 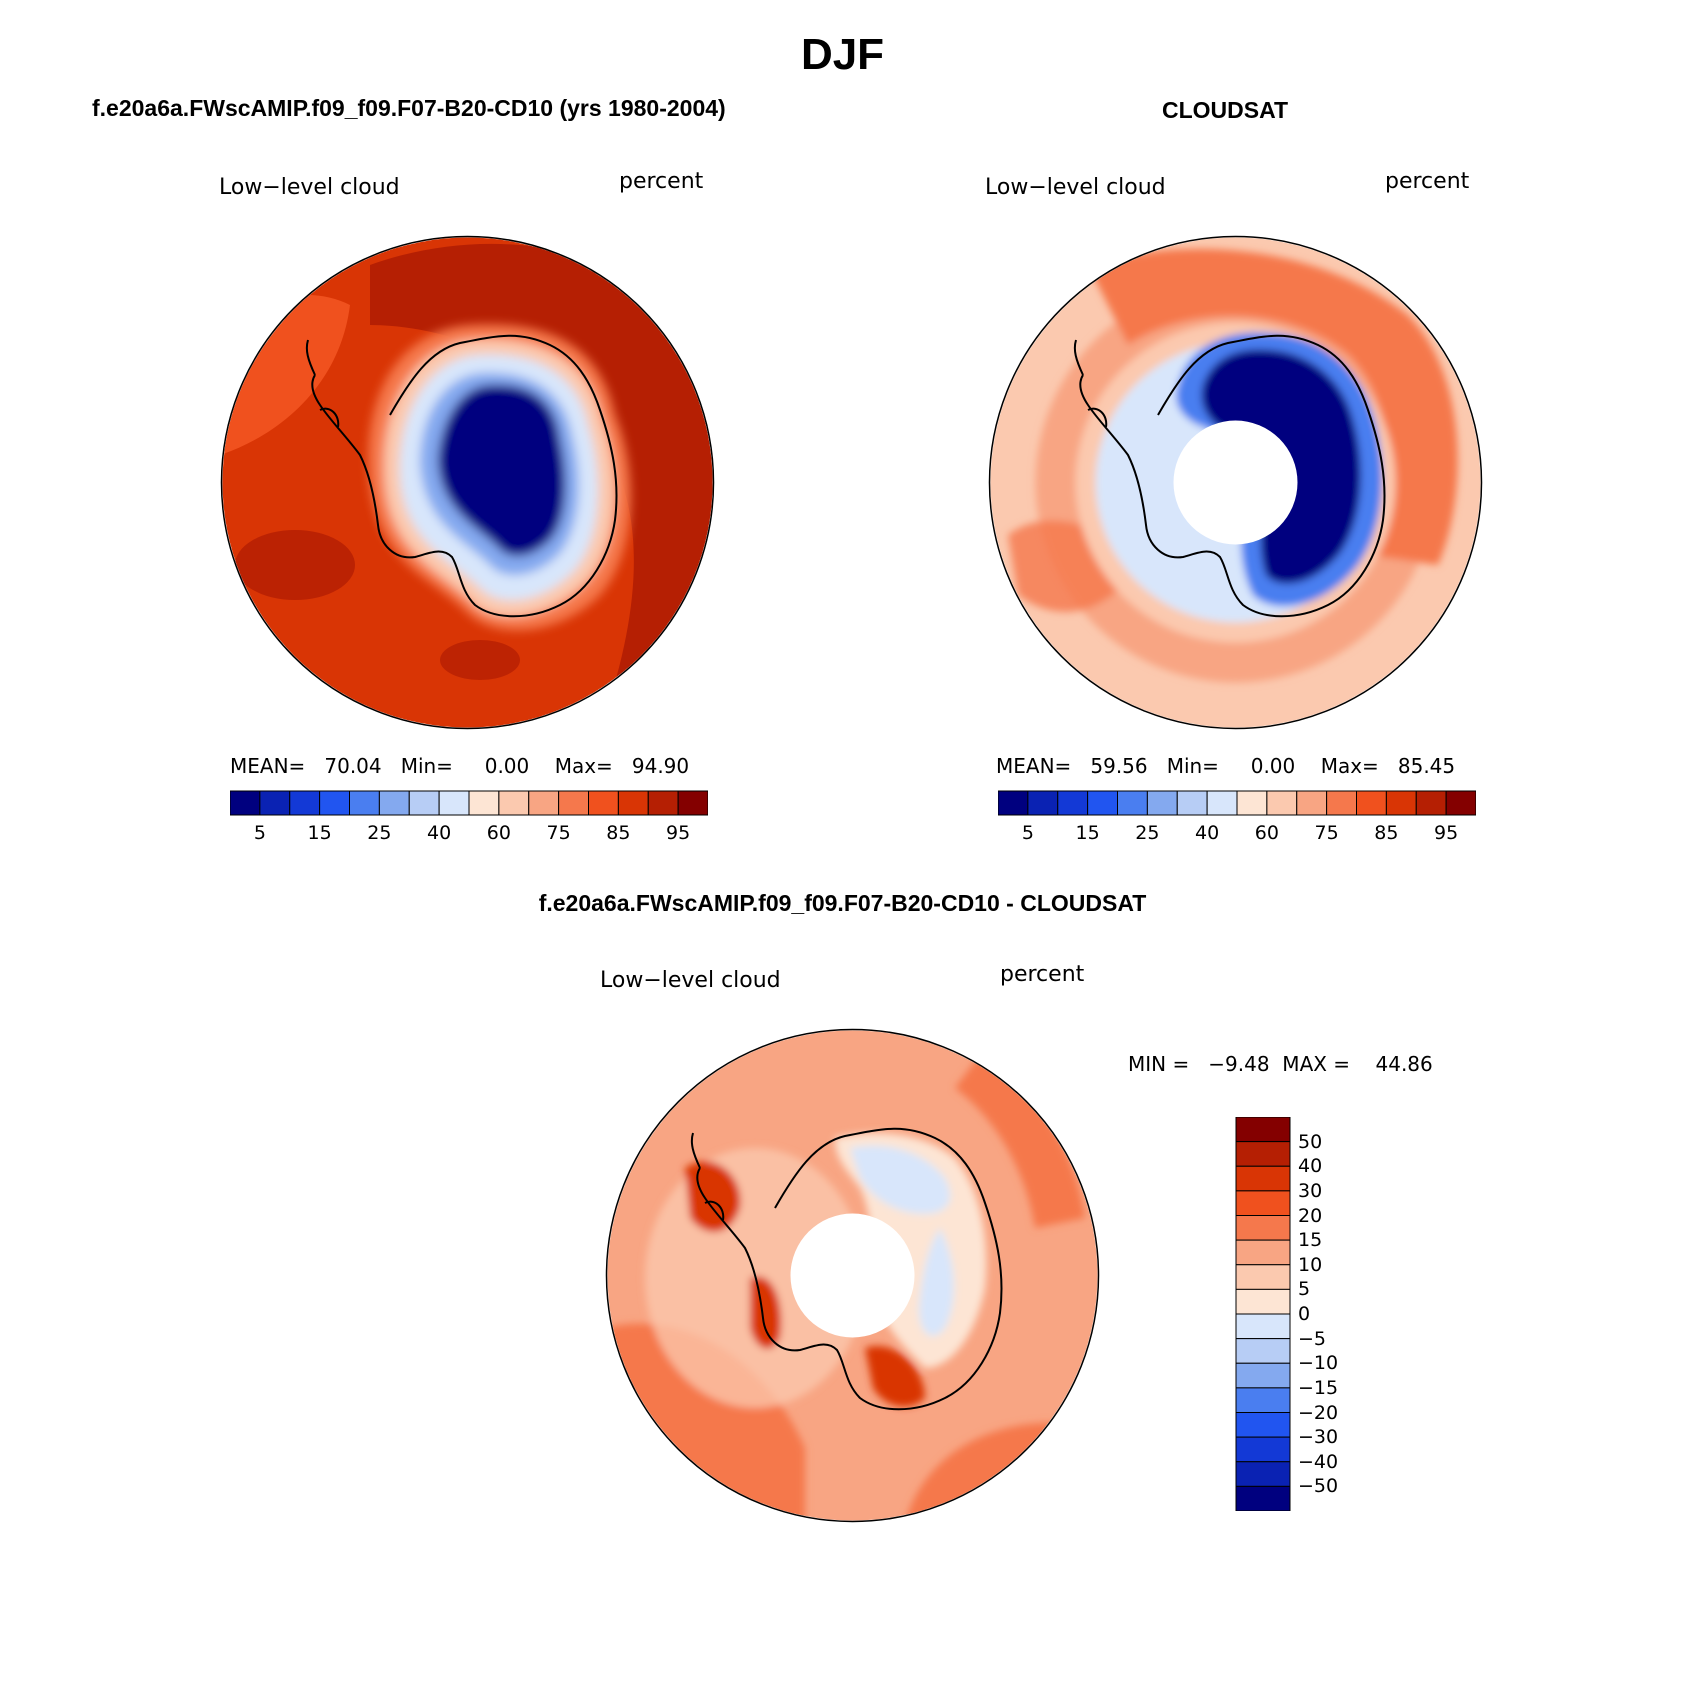 I want to click on colorbar-tick-label: −30, so click(x=1318, y=1437).